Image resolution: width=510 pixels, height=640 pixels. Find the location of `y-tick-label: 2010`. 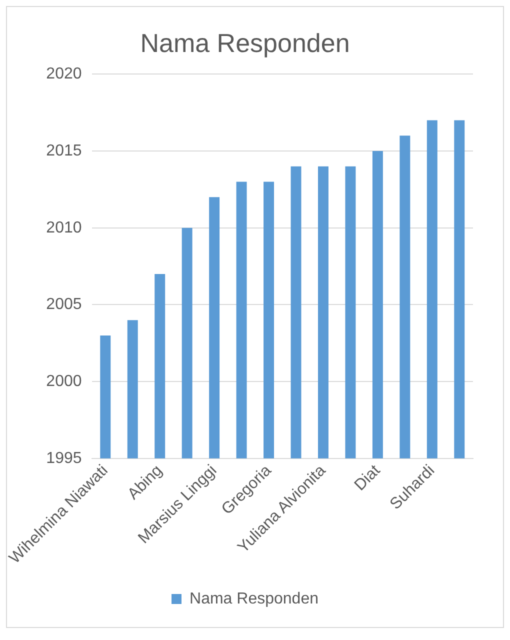

y-tick-label: 2010 is located at coordinates (64, 227).